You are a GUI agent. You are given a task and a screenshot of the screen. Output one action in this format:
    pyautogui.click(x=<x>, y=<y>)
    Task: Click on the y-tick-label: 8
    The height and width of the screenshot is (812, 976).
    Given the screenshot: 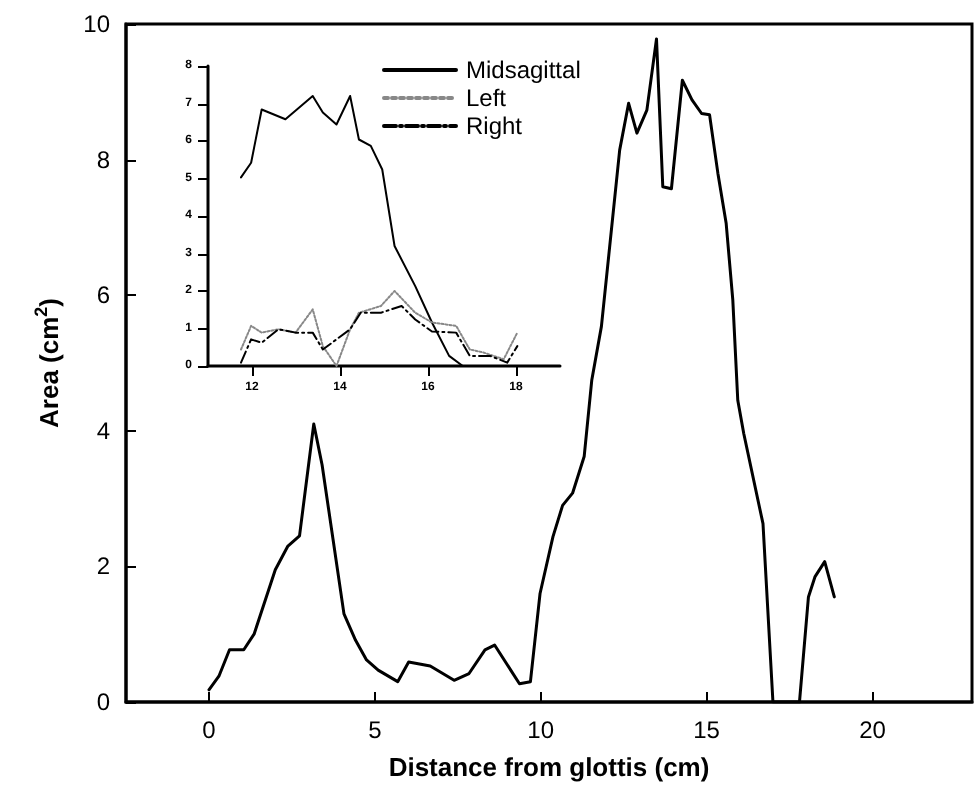 What is the action you would take?
    pyautogui.click(x=103, y=159)
    